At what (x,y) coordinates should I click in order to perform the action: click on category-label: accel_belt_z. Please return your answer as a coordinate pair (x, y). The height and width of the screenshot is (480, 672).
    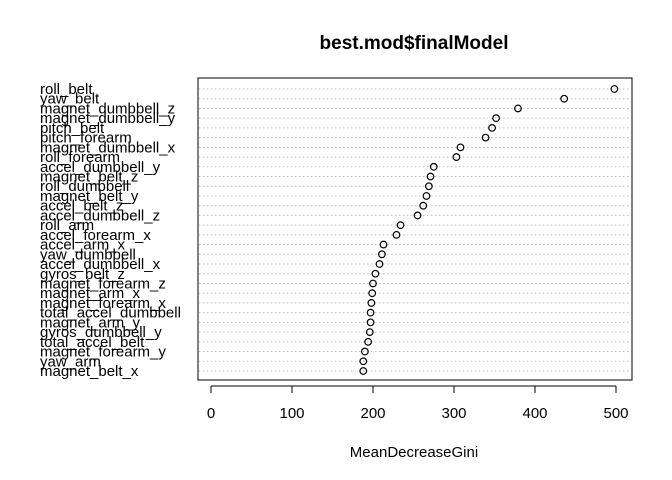
    Looking at the image, I should click on (81, 206).